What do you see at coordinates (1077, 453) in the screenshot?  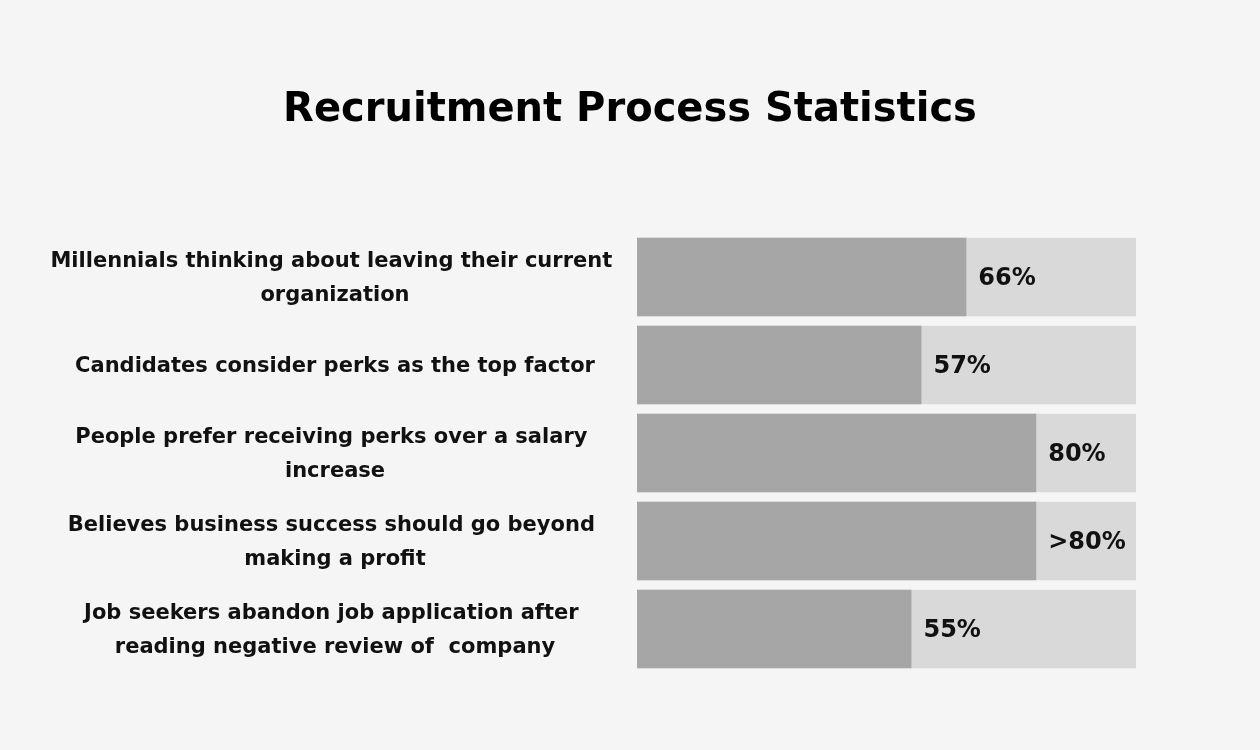 I see `data-label: 80%` at bounding box center [1077, 453].